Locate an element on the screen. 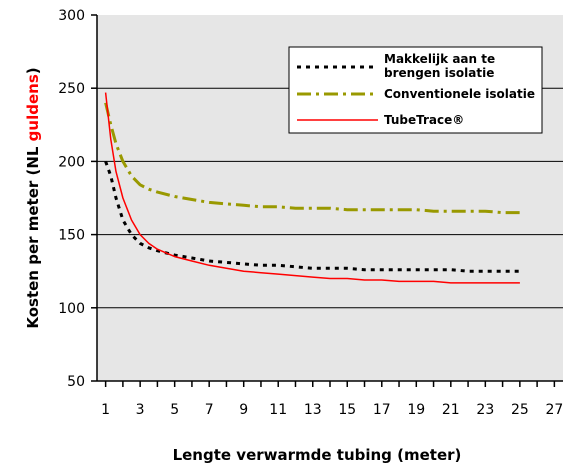  x-tick-label-9: 9 is located at coordinates (243, 410).